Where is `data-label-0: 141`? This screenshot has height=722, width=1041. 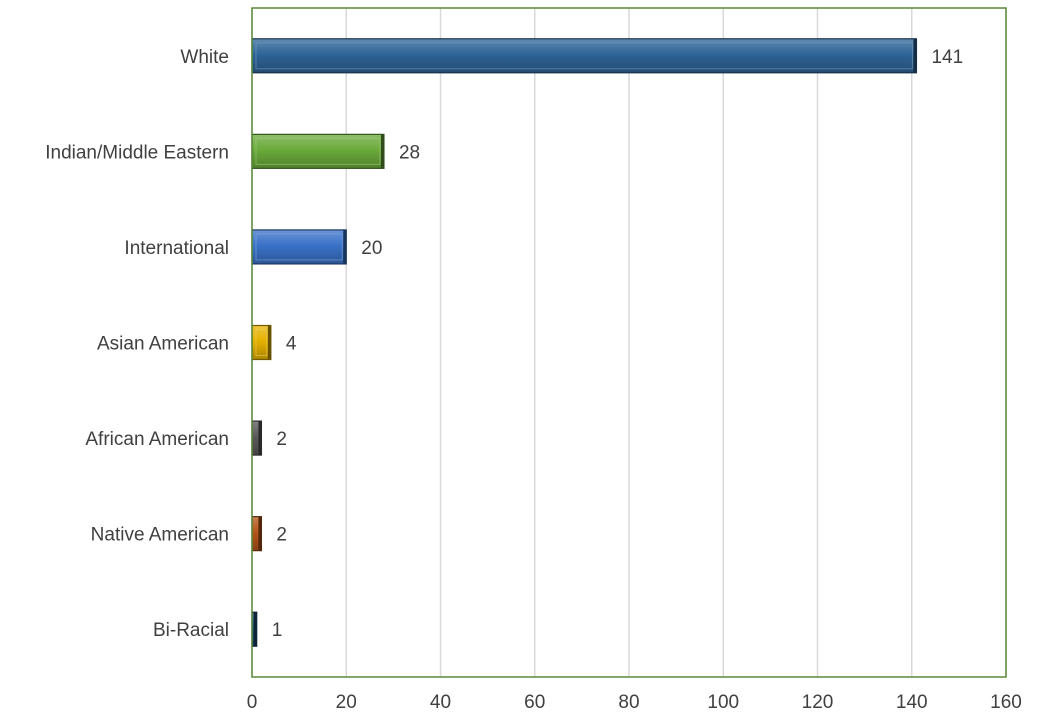 data-label-0: 141 is located at coordinates (947, 57).